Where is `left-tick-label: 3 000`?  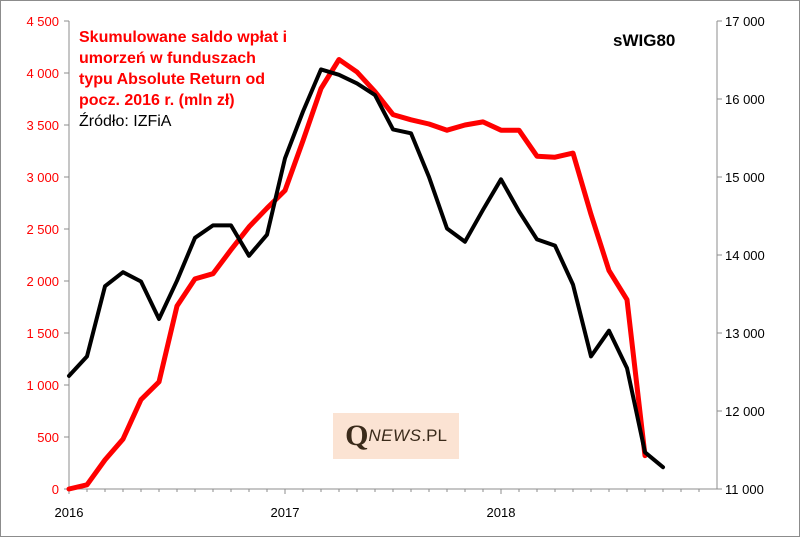 left-tick-label: 3 000 is located at coordinates (42, 177).